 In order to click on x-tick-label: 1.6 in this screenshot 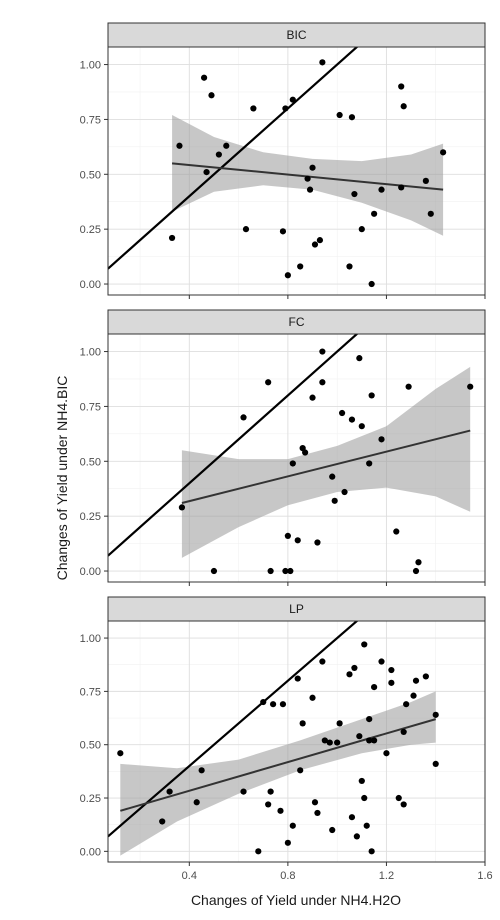, I will do `click(484, 876)`.